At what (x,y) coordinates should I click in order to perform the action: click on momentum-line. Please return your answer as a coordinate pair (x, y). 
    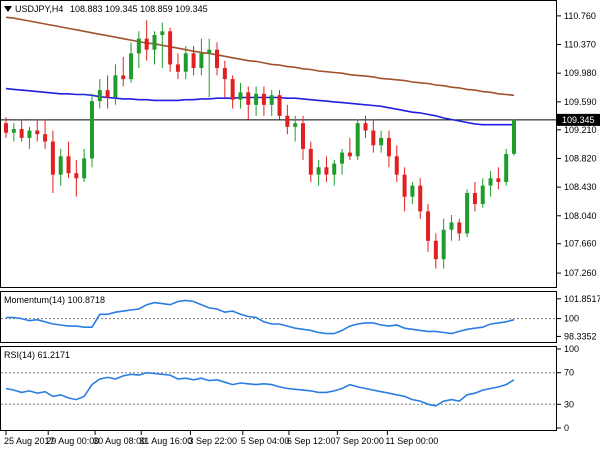
    Looking at the image, I should click on (260, 317).